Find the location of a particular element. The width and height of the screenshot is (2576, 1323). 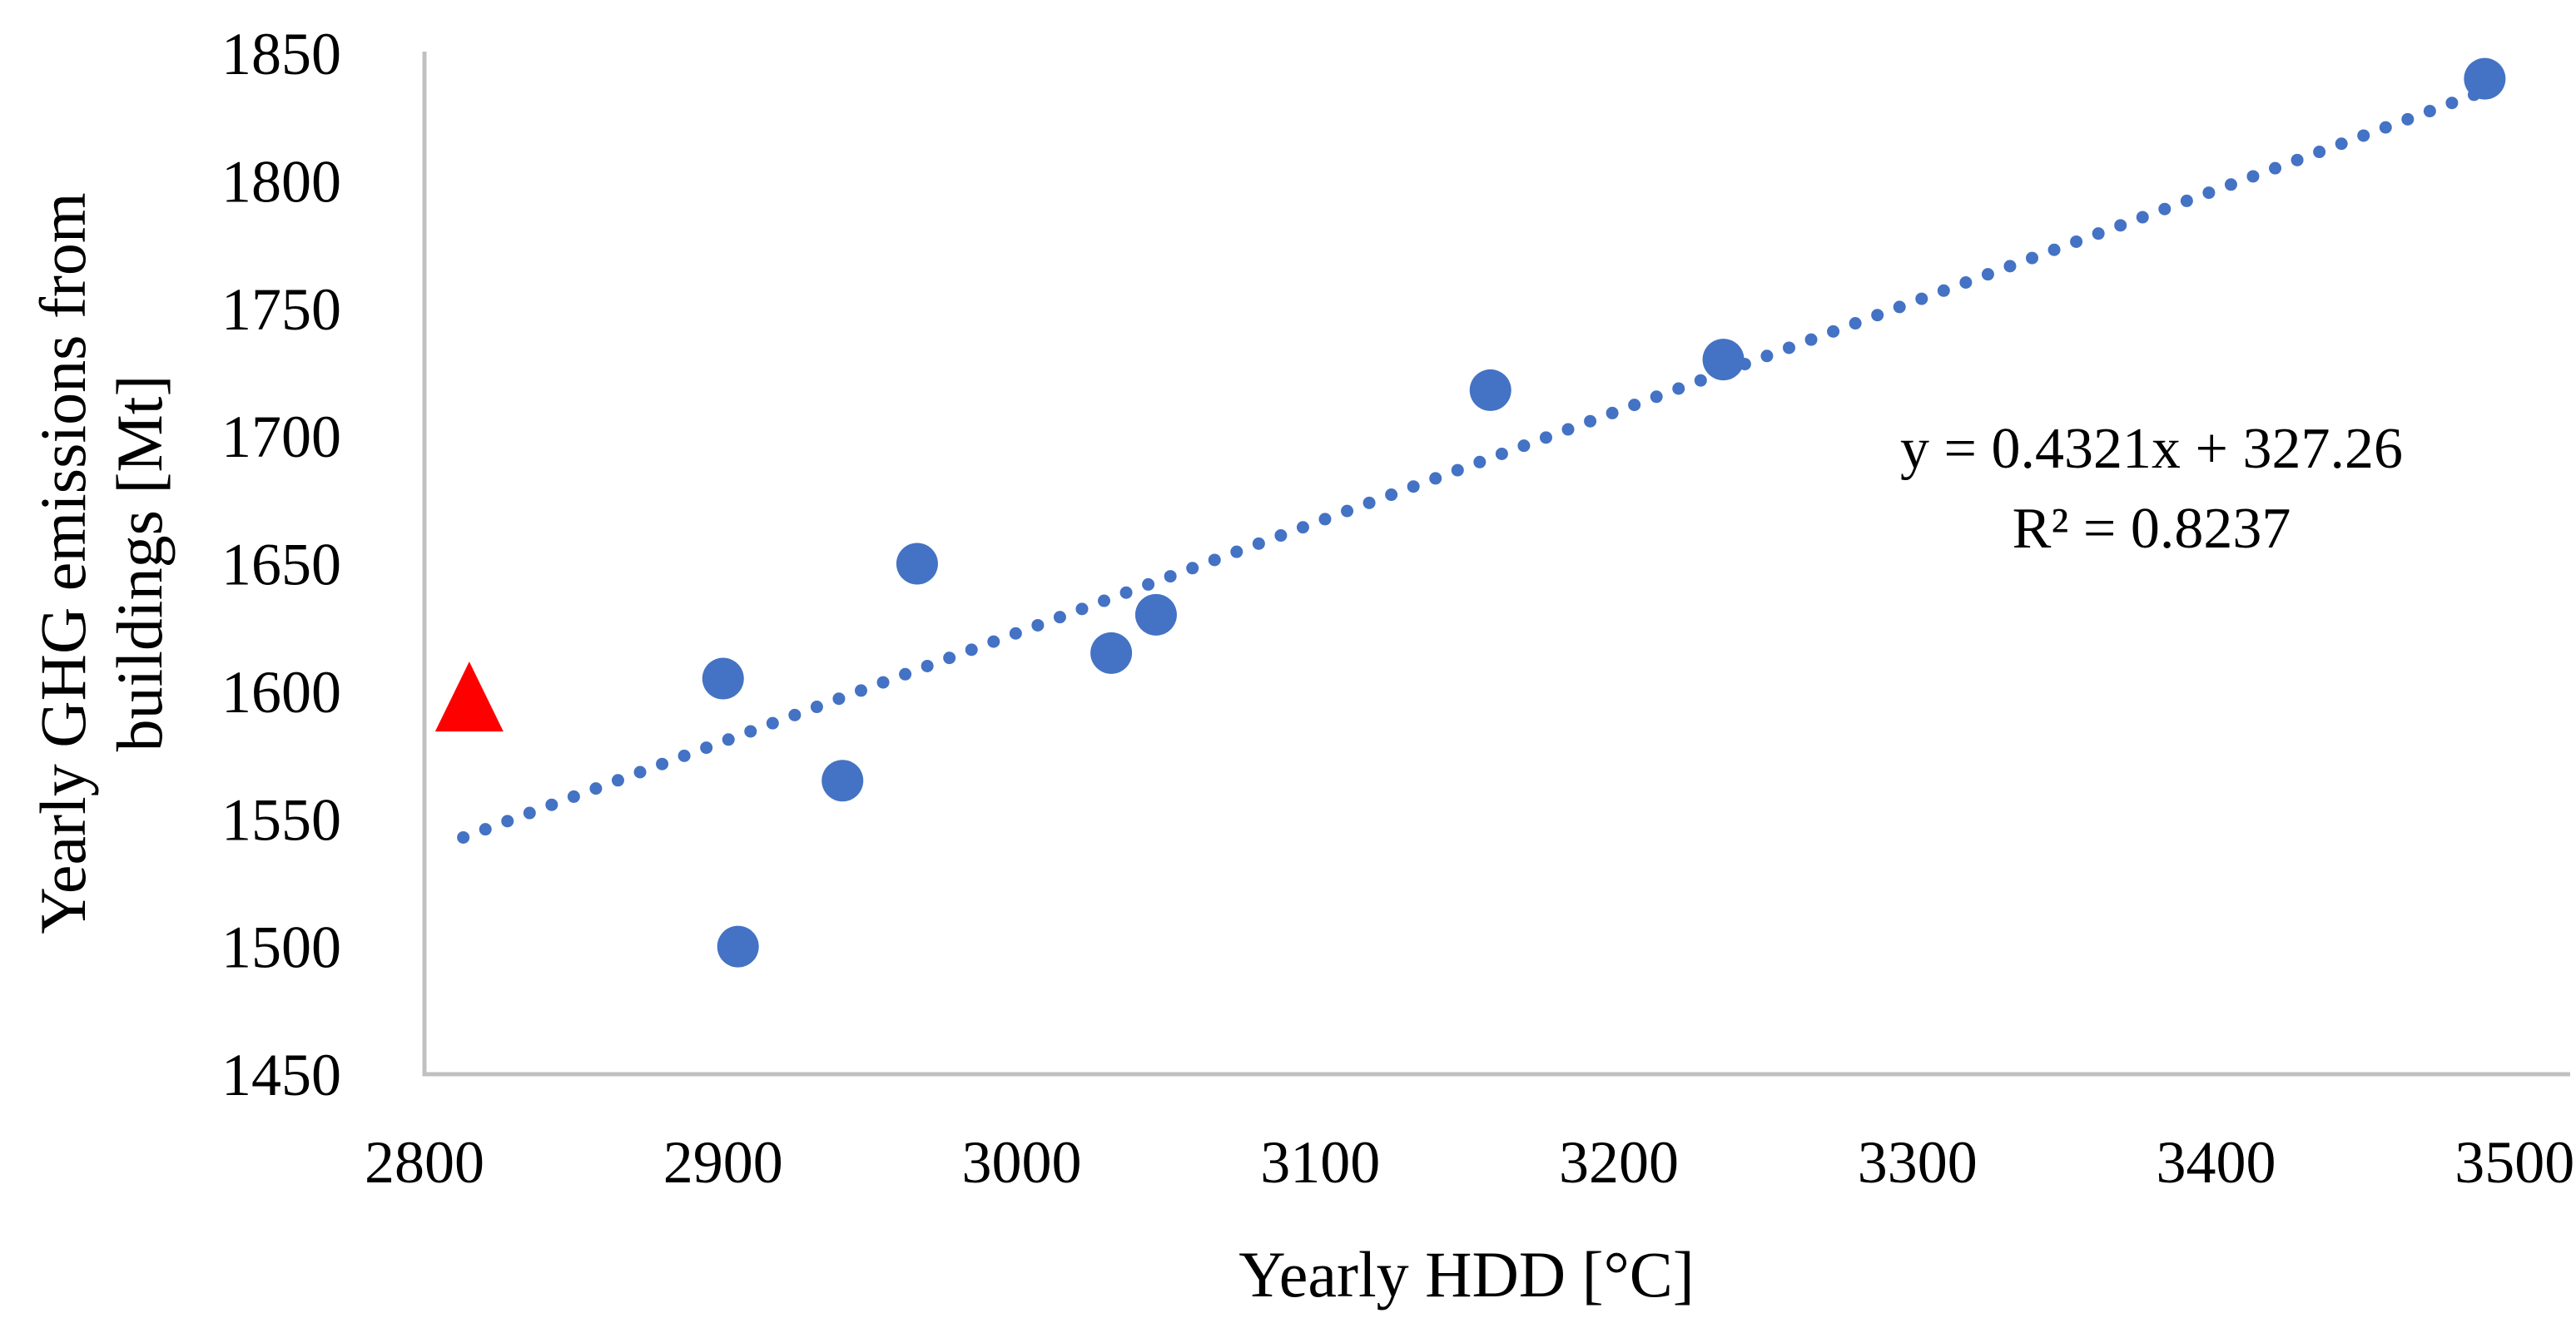

y-tick-label: 1600 is located at coordinates (281, 693).